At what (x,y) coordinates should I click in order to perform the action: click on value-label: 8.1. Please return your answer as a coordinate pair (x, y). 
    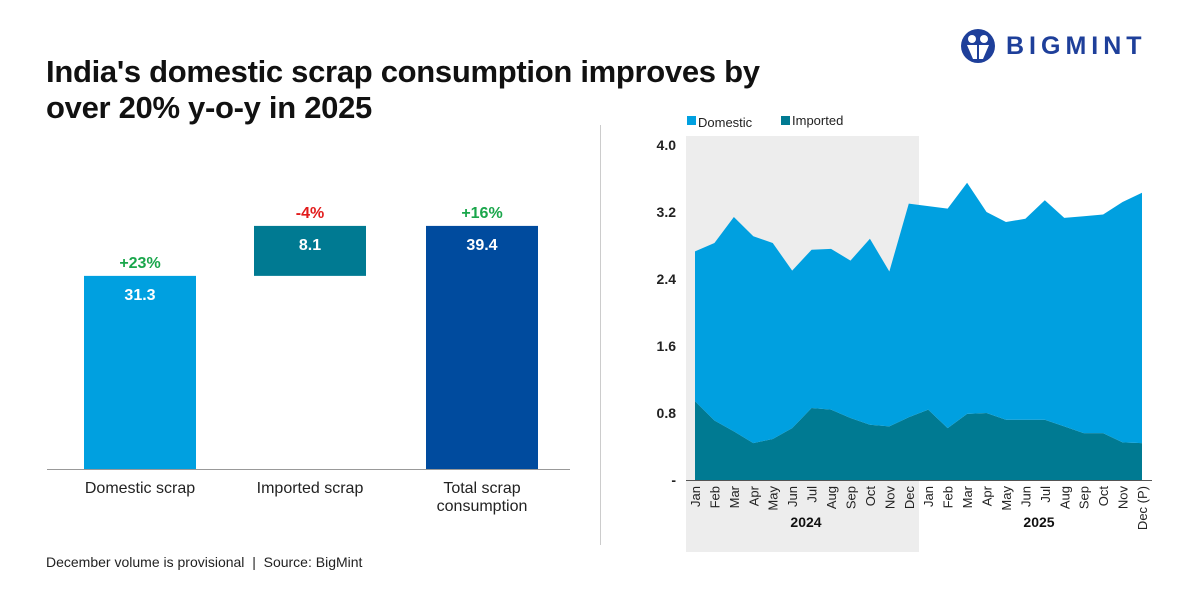
    Looking at the image, I should click on (310, 245).